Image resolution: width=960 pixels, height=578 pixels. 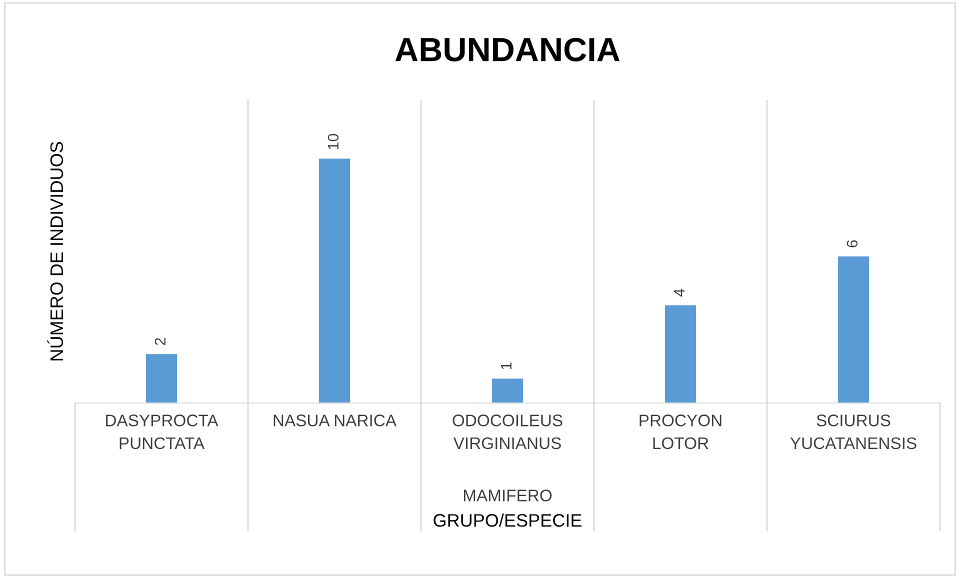 I want to click on data-label: 10, so click(x=333, y=142).